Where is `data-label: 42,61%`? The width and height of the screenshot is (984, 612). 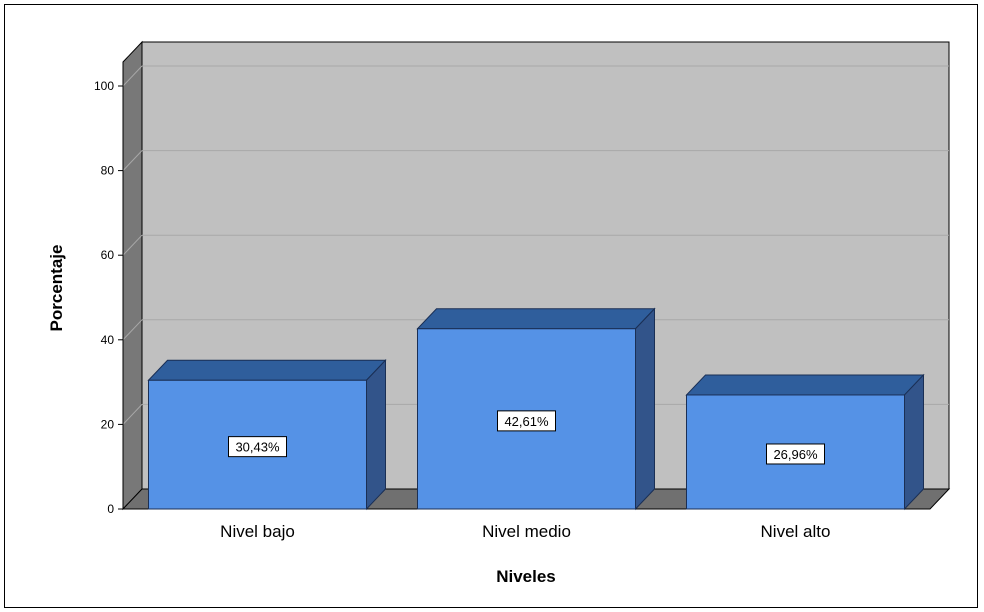 data-label: 42,61% is located at coordinates (526, 421).